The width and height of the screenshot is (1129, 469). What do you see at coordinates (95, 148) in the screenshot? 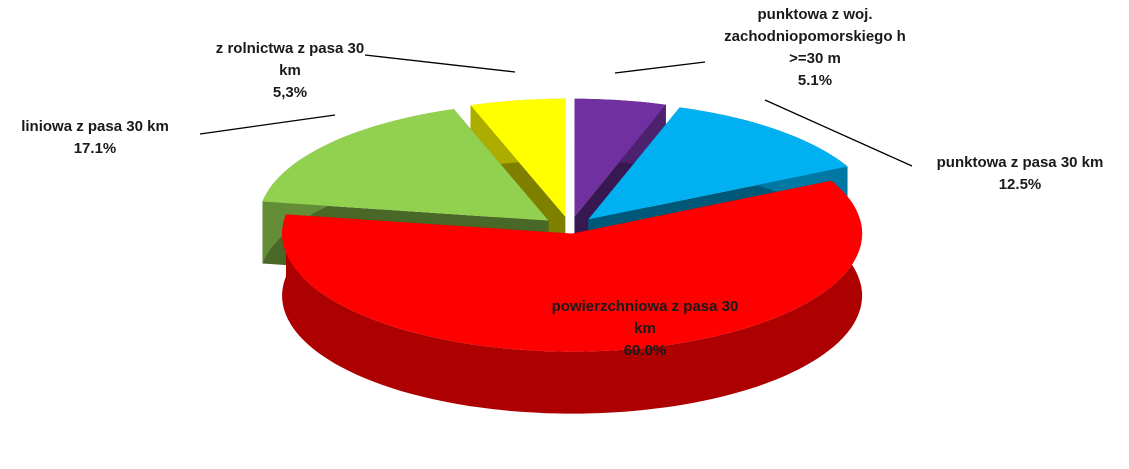
I see `label-value: 17.1%` at bounding box center [95, 148].